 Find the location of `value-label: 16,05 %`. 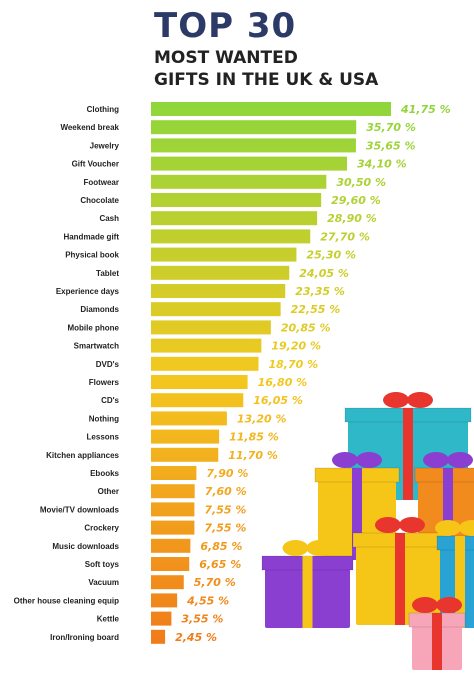

value-label: 16,05 % is located at coordinates (278, 400).